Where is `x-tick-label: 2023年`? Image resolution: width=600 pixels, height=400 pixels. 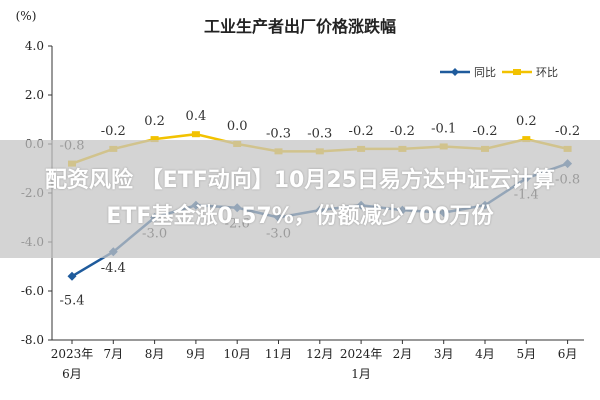 x-tick-label: 2023年 is located at coordinates (72, 354).